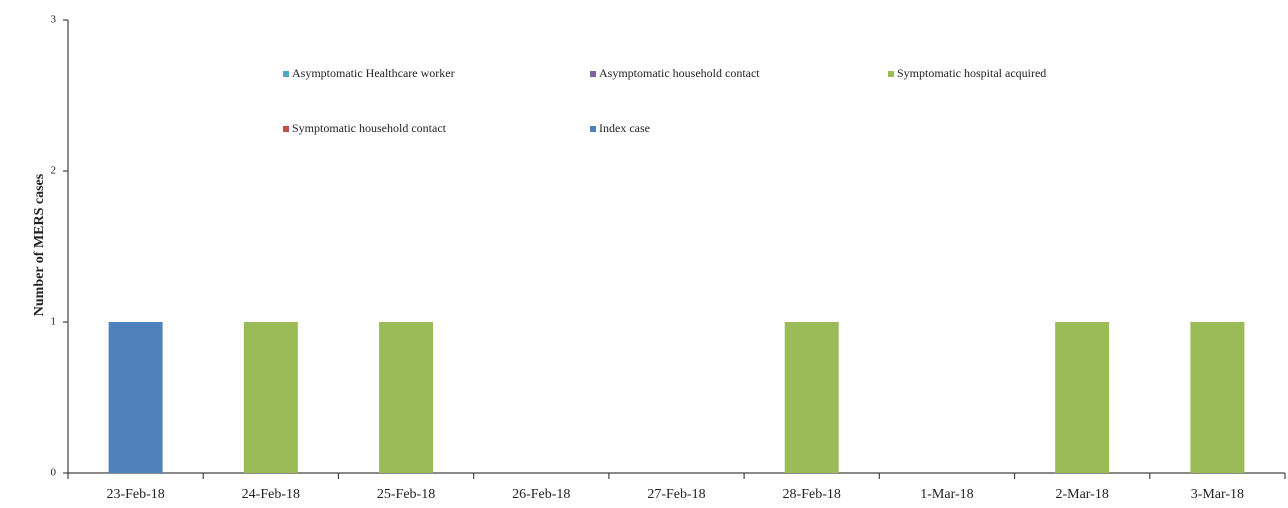  What do you see at coordinates (676, 494) in the screenshot?
I see `x-tick-label: 27-Feb-18` at bounding box center [676, 494].